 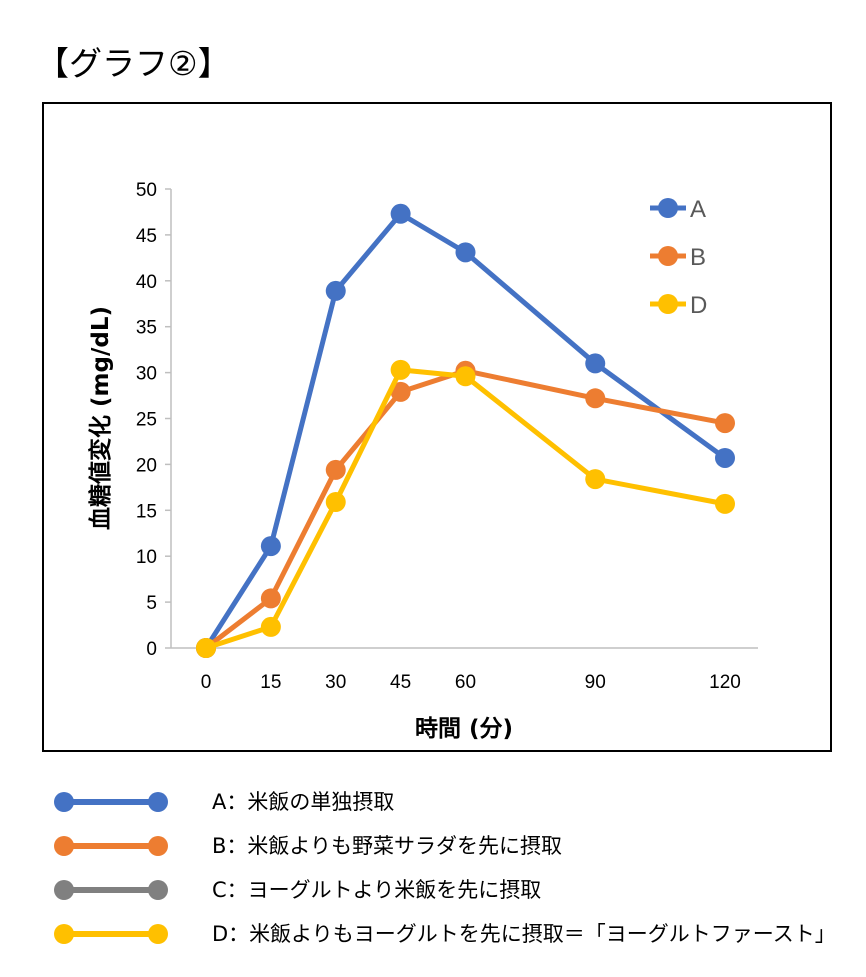 What do you see at coordinates (698, 257) in the screenshot?
I see `legend-label-b: B` at bounding box center [698, 257].